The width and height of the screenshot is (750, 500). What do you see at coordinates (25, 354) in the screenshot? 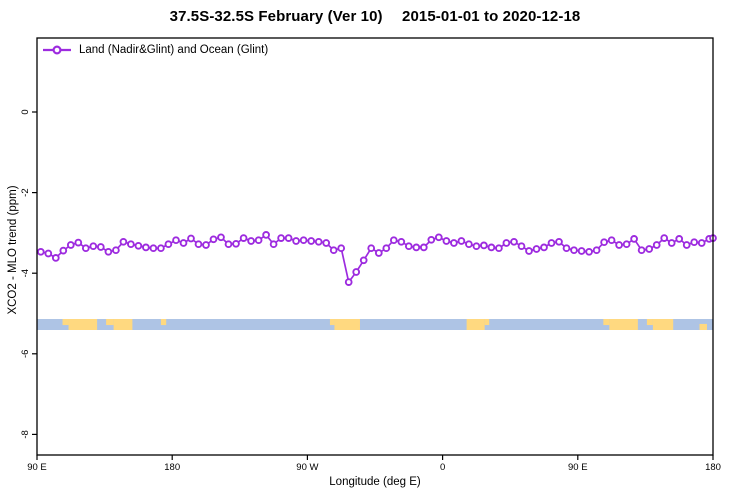
I see `y-tick-label: -6` at bounding box center [25, 354].